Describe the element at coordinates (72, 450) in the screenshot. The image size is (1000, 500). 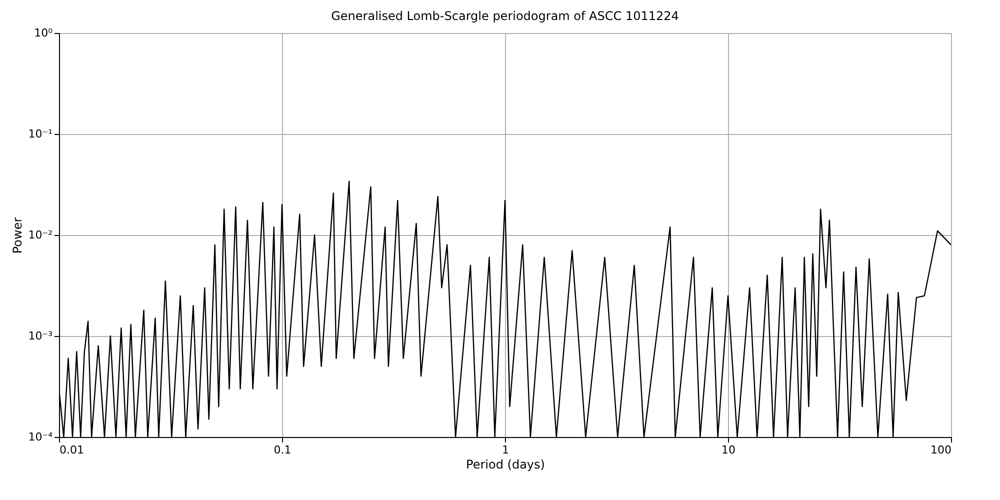
I see `x-tick-label: 0.01` at that location.